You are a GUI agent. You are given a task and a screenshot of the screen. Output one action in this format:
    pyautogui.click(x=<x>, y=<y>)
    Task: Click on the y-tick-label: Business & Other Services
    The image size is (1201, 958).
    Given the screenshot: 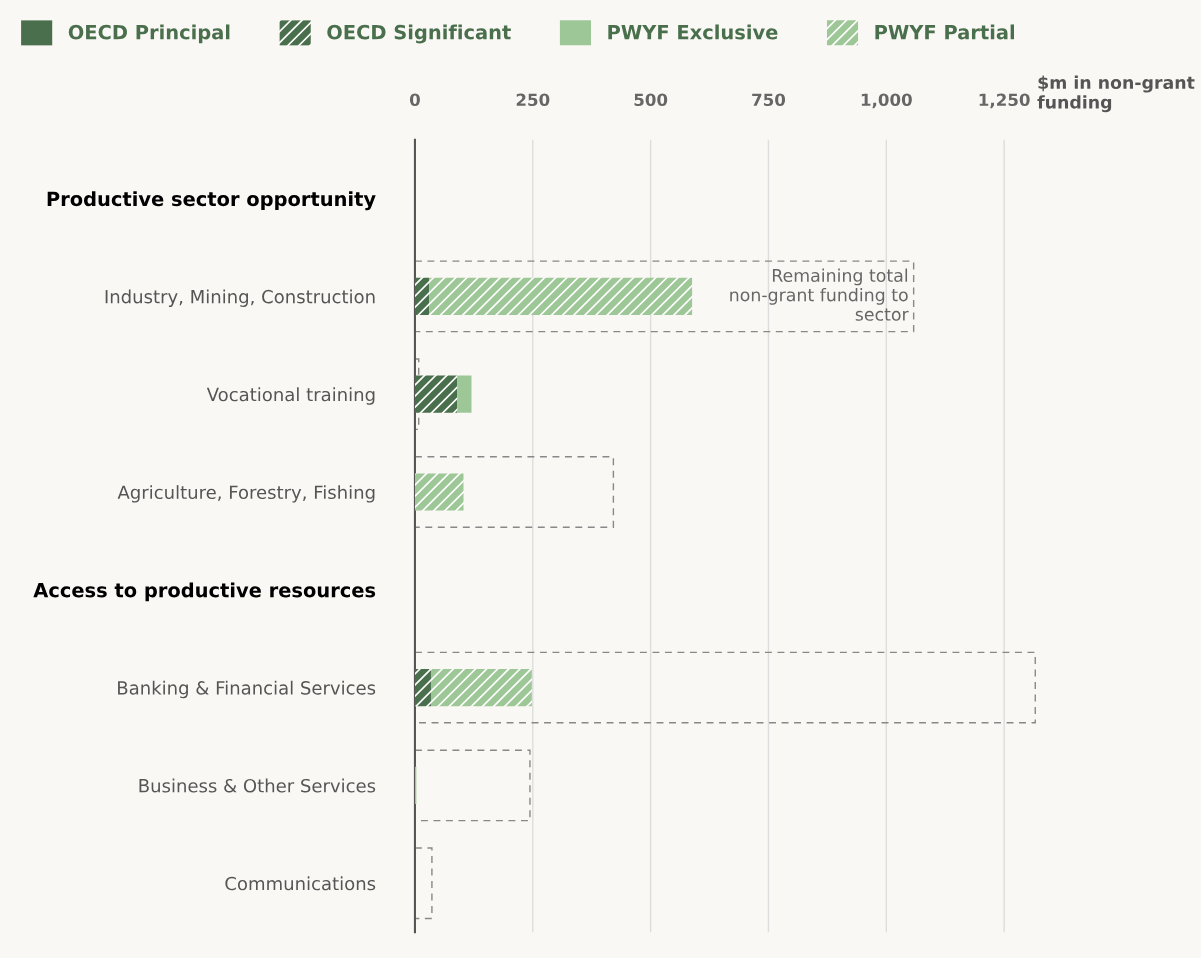 What is the action you would take?
    pyautogui.click(x=257, y=785)
    